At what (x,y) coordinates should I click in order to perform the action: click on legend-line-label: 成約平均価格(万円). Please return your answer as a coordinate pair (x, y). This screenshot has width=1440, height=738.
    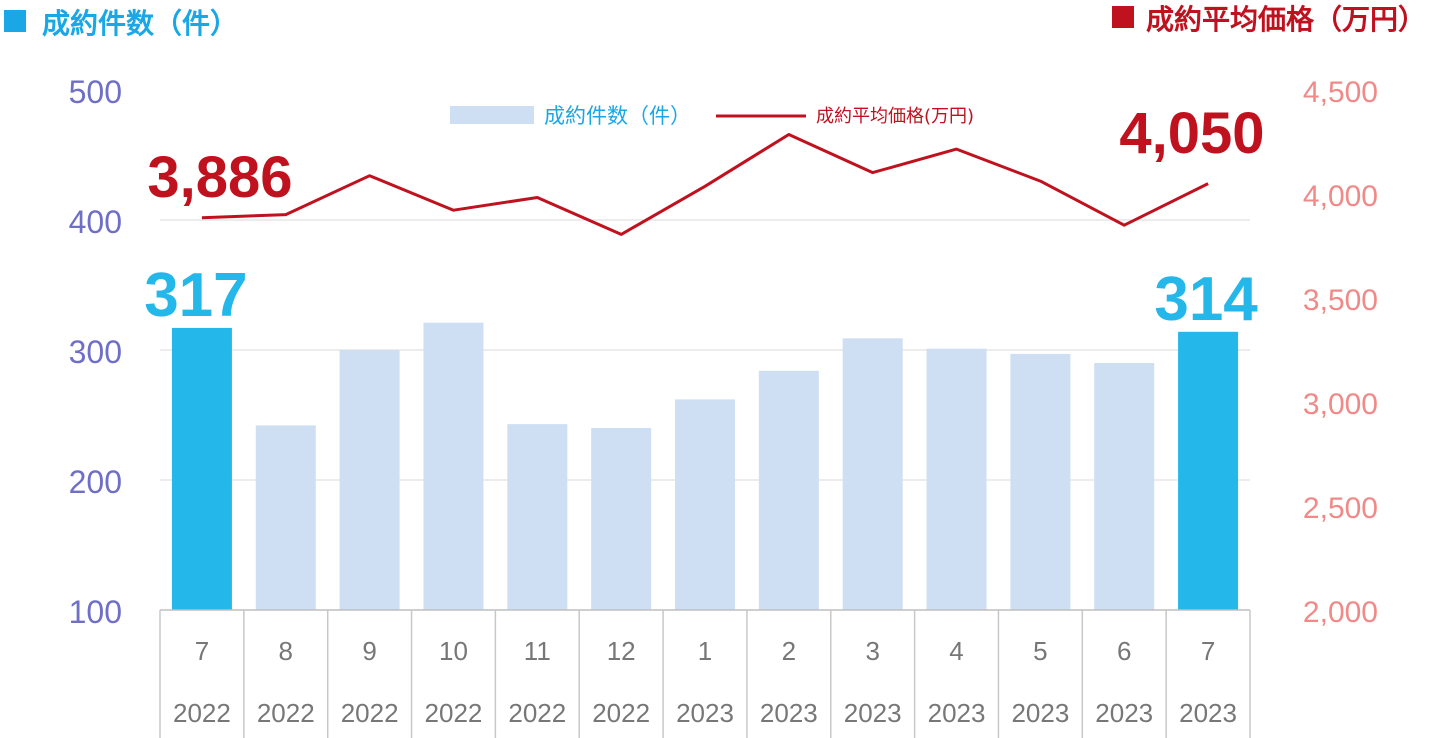
    Looking at the image, I should click on (895, 116).